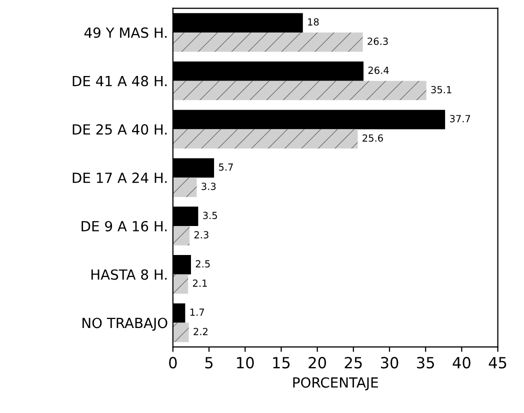 The image size is (524, 413). I want to click on data-label: 2.1, so click(199, 283).